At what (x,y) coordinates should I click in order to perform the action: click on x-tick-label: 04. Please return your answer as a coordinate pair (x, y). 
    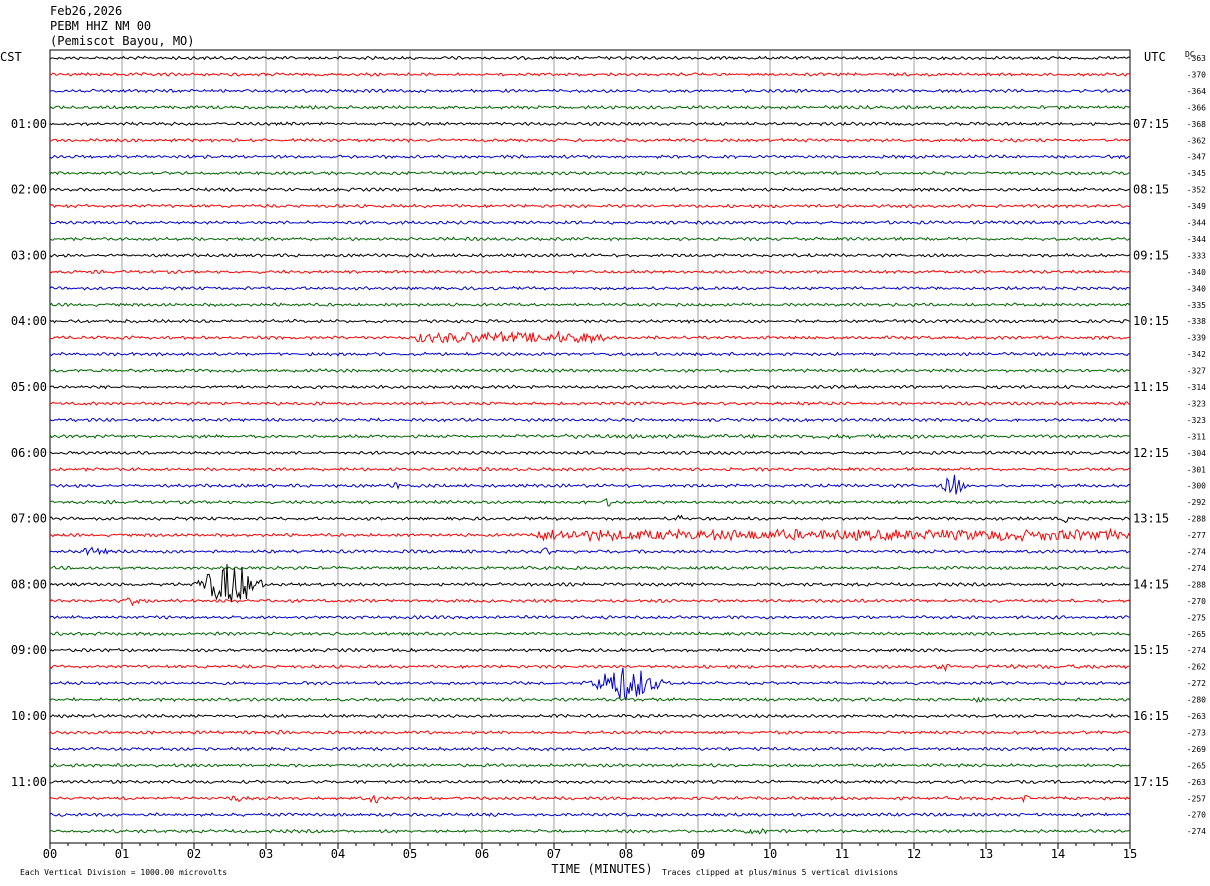
    Looking at the image, I should click on (338, 854).